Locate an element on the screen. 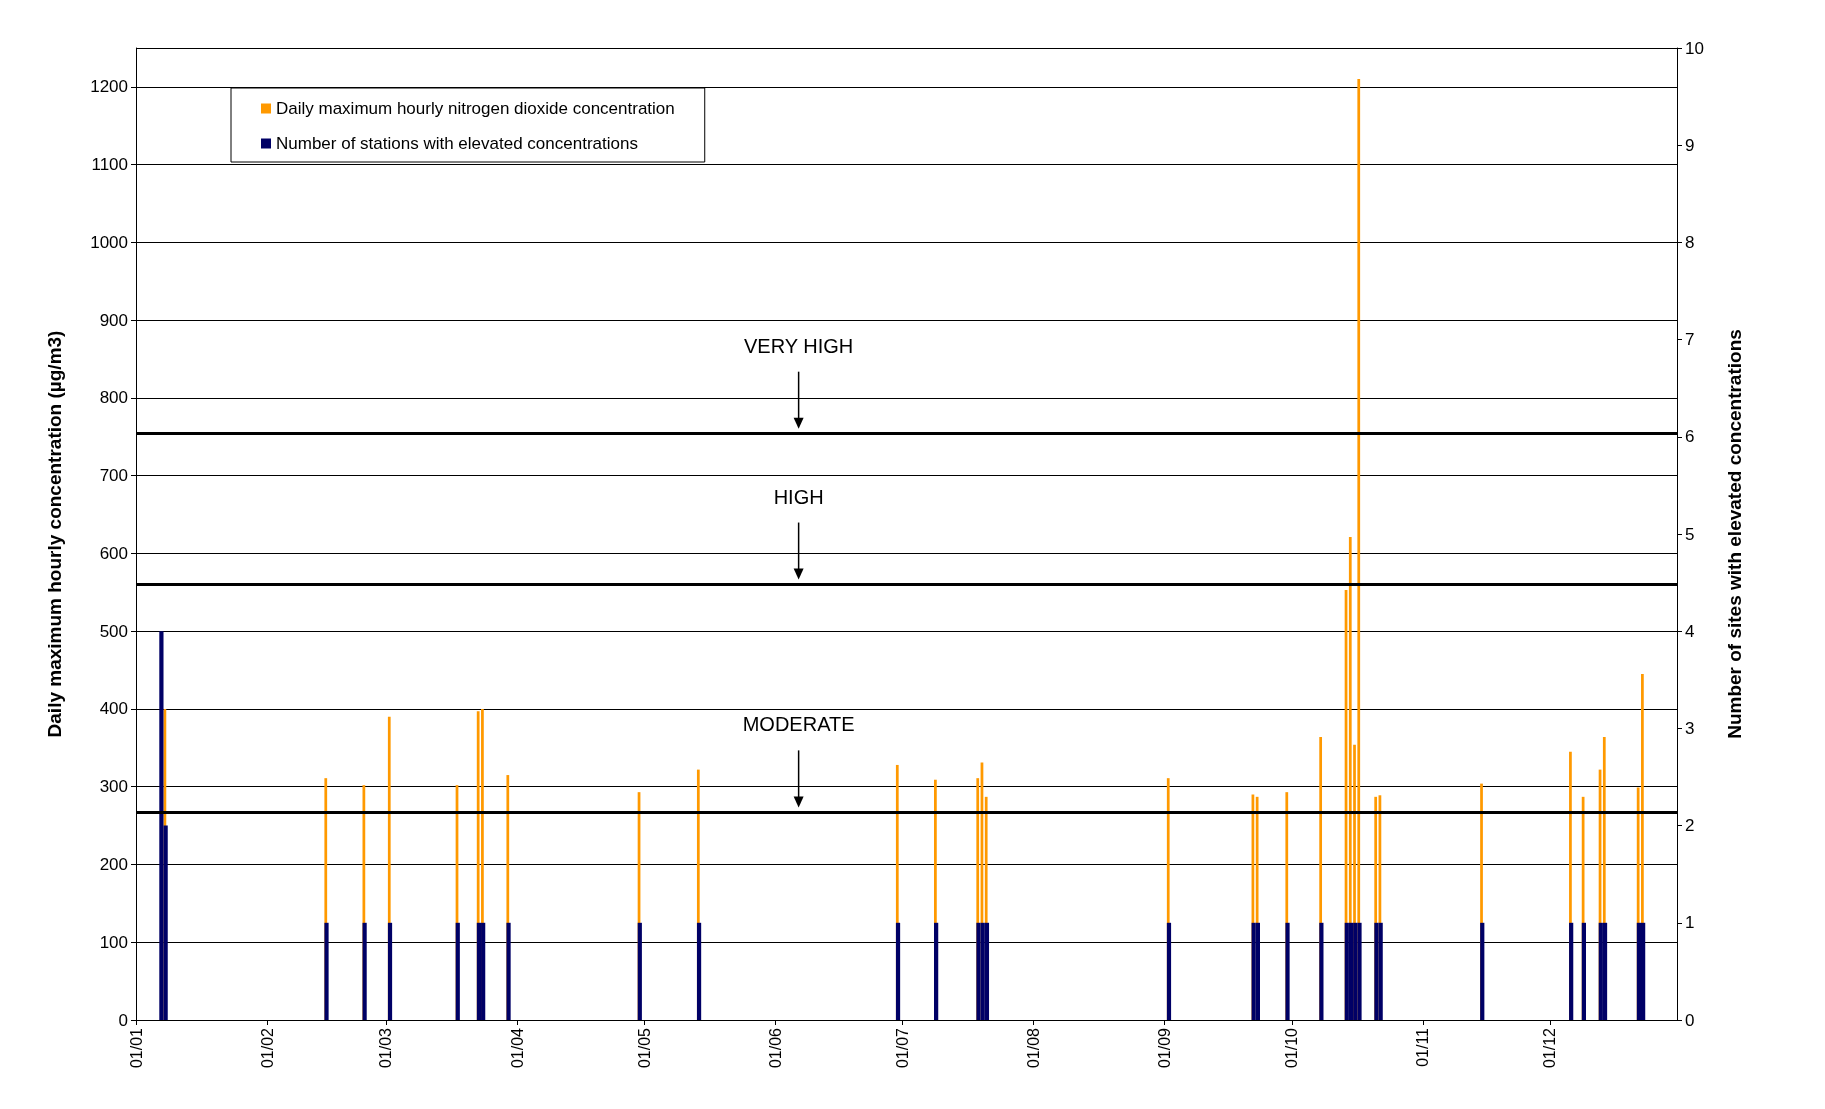 The image size is (1825, 1109). x-tick-label: 01/08 is located at coordinates (1034, 1048).